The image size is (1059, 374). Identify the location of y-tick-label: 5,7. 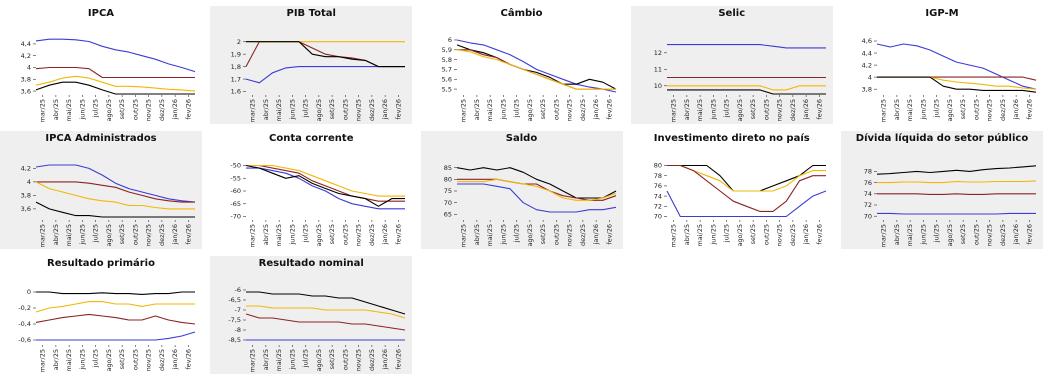
(446, 70).